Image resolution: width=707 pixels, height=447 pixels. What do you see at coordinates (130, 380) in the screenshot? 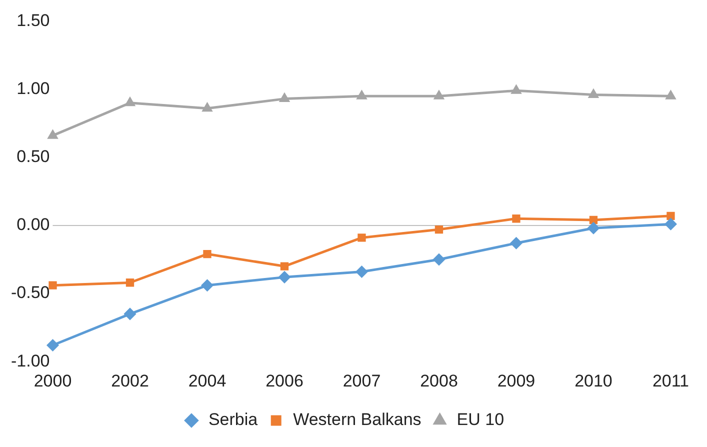
I see `x-tick-label: 2002` at bounding box center [130, 380].